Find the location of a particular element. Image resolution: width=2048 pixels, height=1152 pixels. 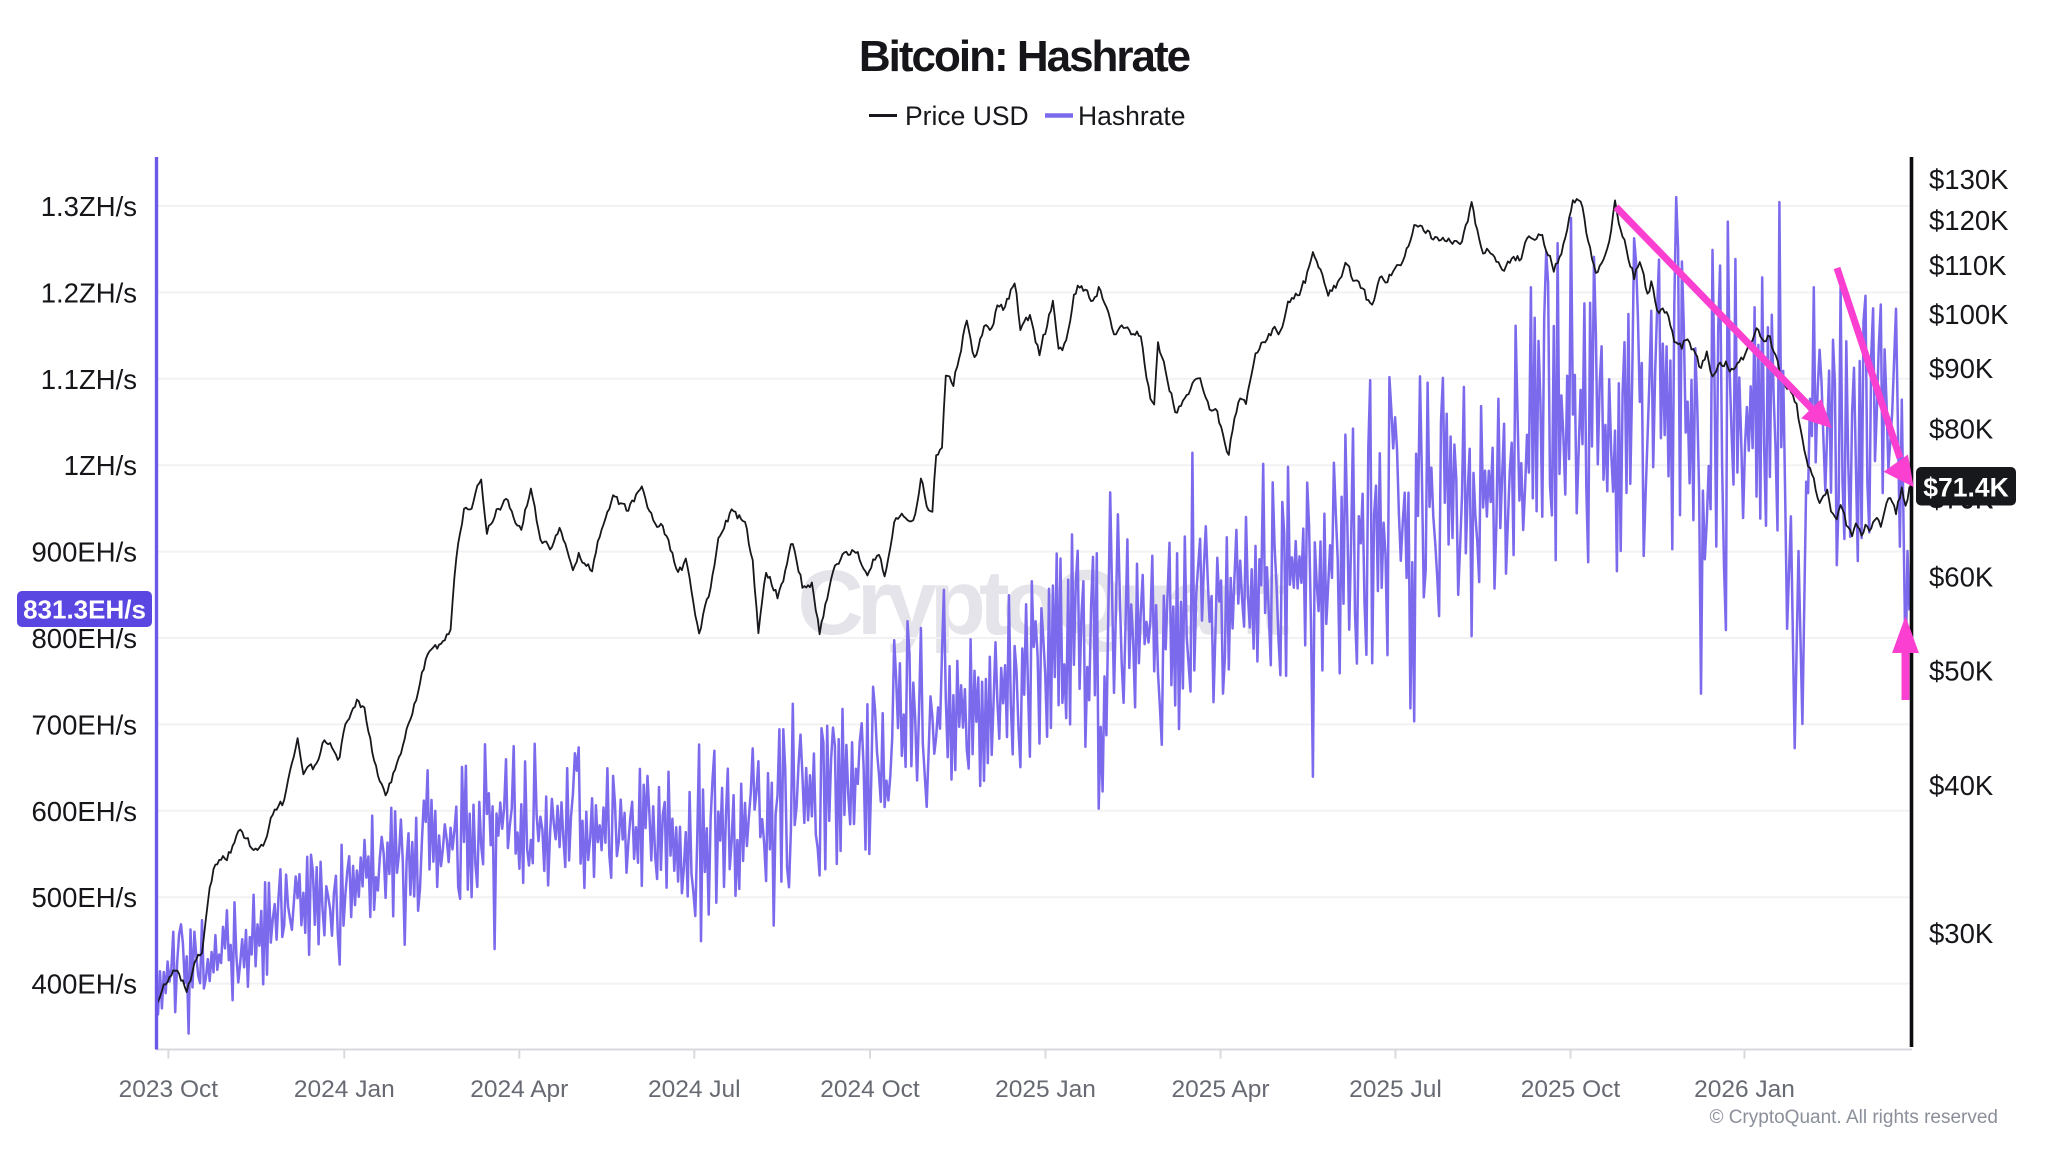

svg-text: 700EH/s is located at coordinates (84, 724).